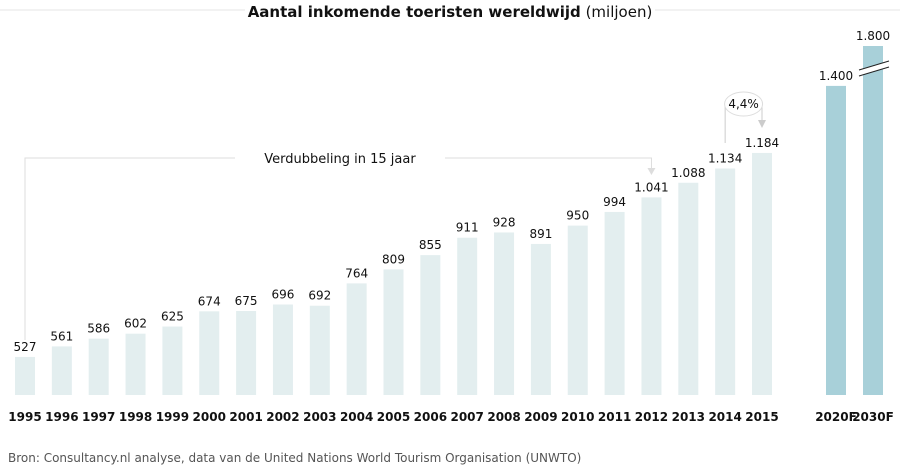 The width and height of the screenshot is (900, 469). What do you see at coordinates (762, 143) in the screenshot?
I see `value-label-2015: 1.184` at bounding box center [762, 143].